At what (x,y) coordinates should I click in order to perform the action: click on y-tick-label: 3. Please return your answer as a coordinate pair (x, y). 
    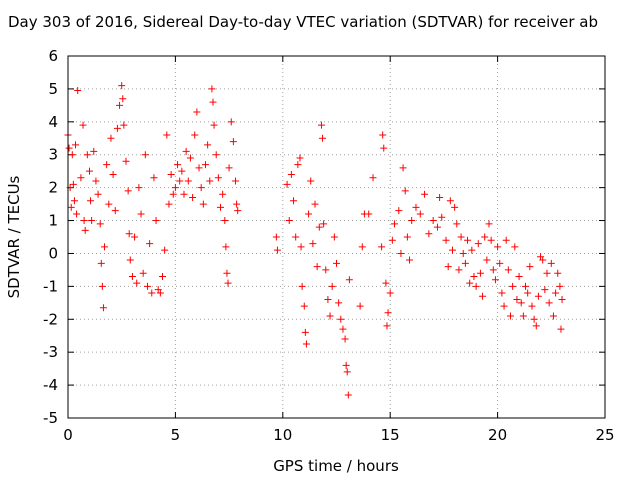
    Looking at the image, I should click on (53, 155).